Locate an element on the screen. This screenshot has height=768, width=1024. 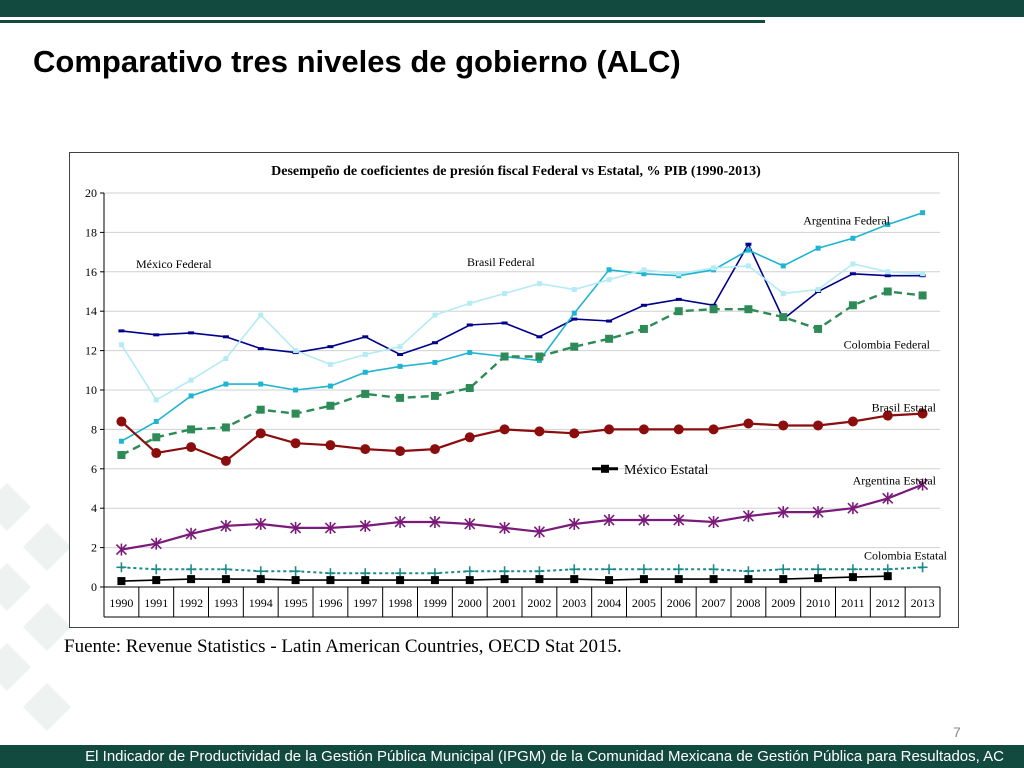
point-colombia-estatal-2001 is located at coordinates (504, 571).